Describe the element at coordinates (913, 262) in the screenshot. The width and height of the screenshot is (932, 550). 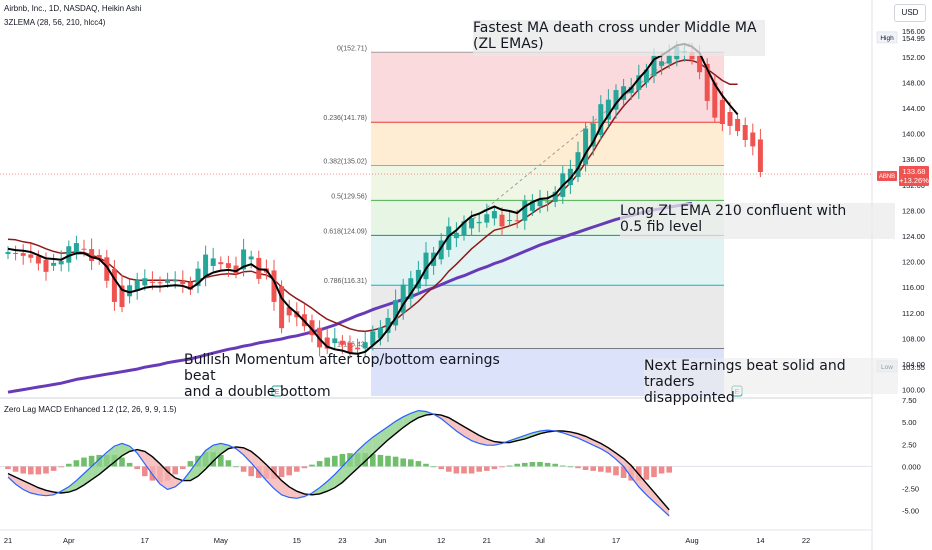
I see `price-tick-label: 120.00` at that location.